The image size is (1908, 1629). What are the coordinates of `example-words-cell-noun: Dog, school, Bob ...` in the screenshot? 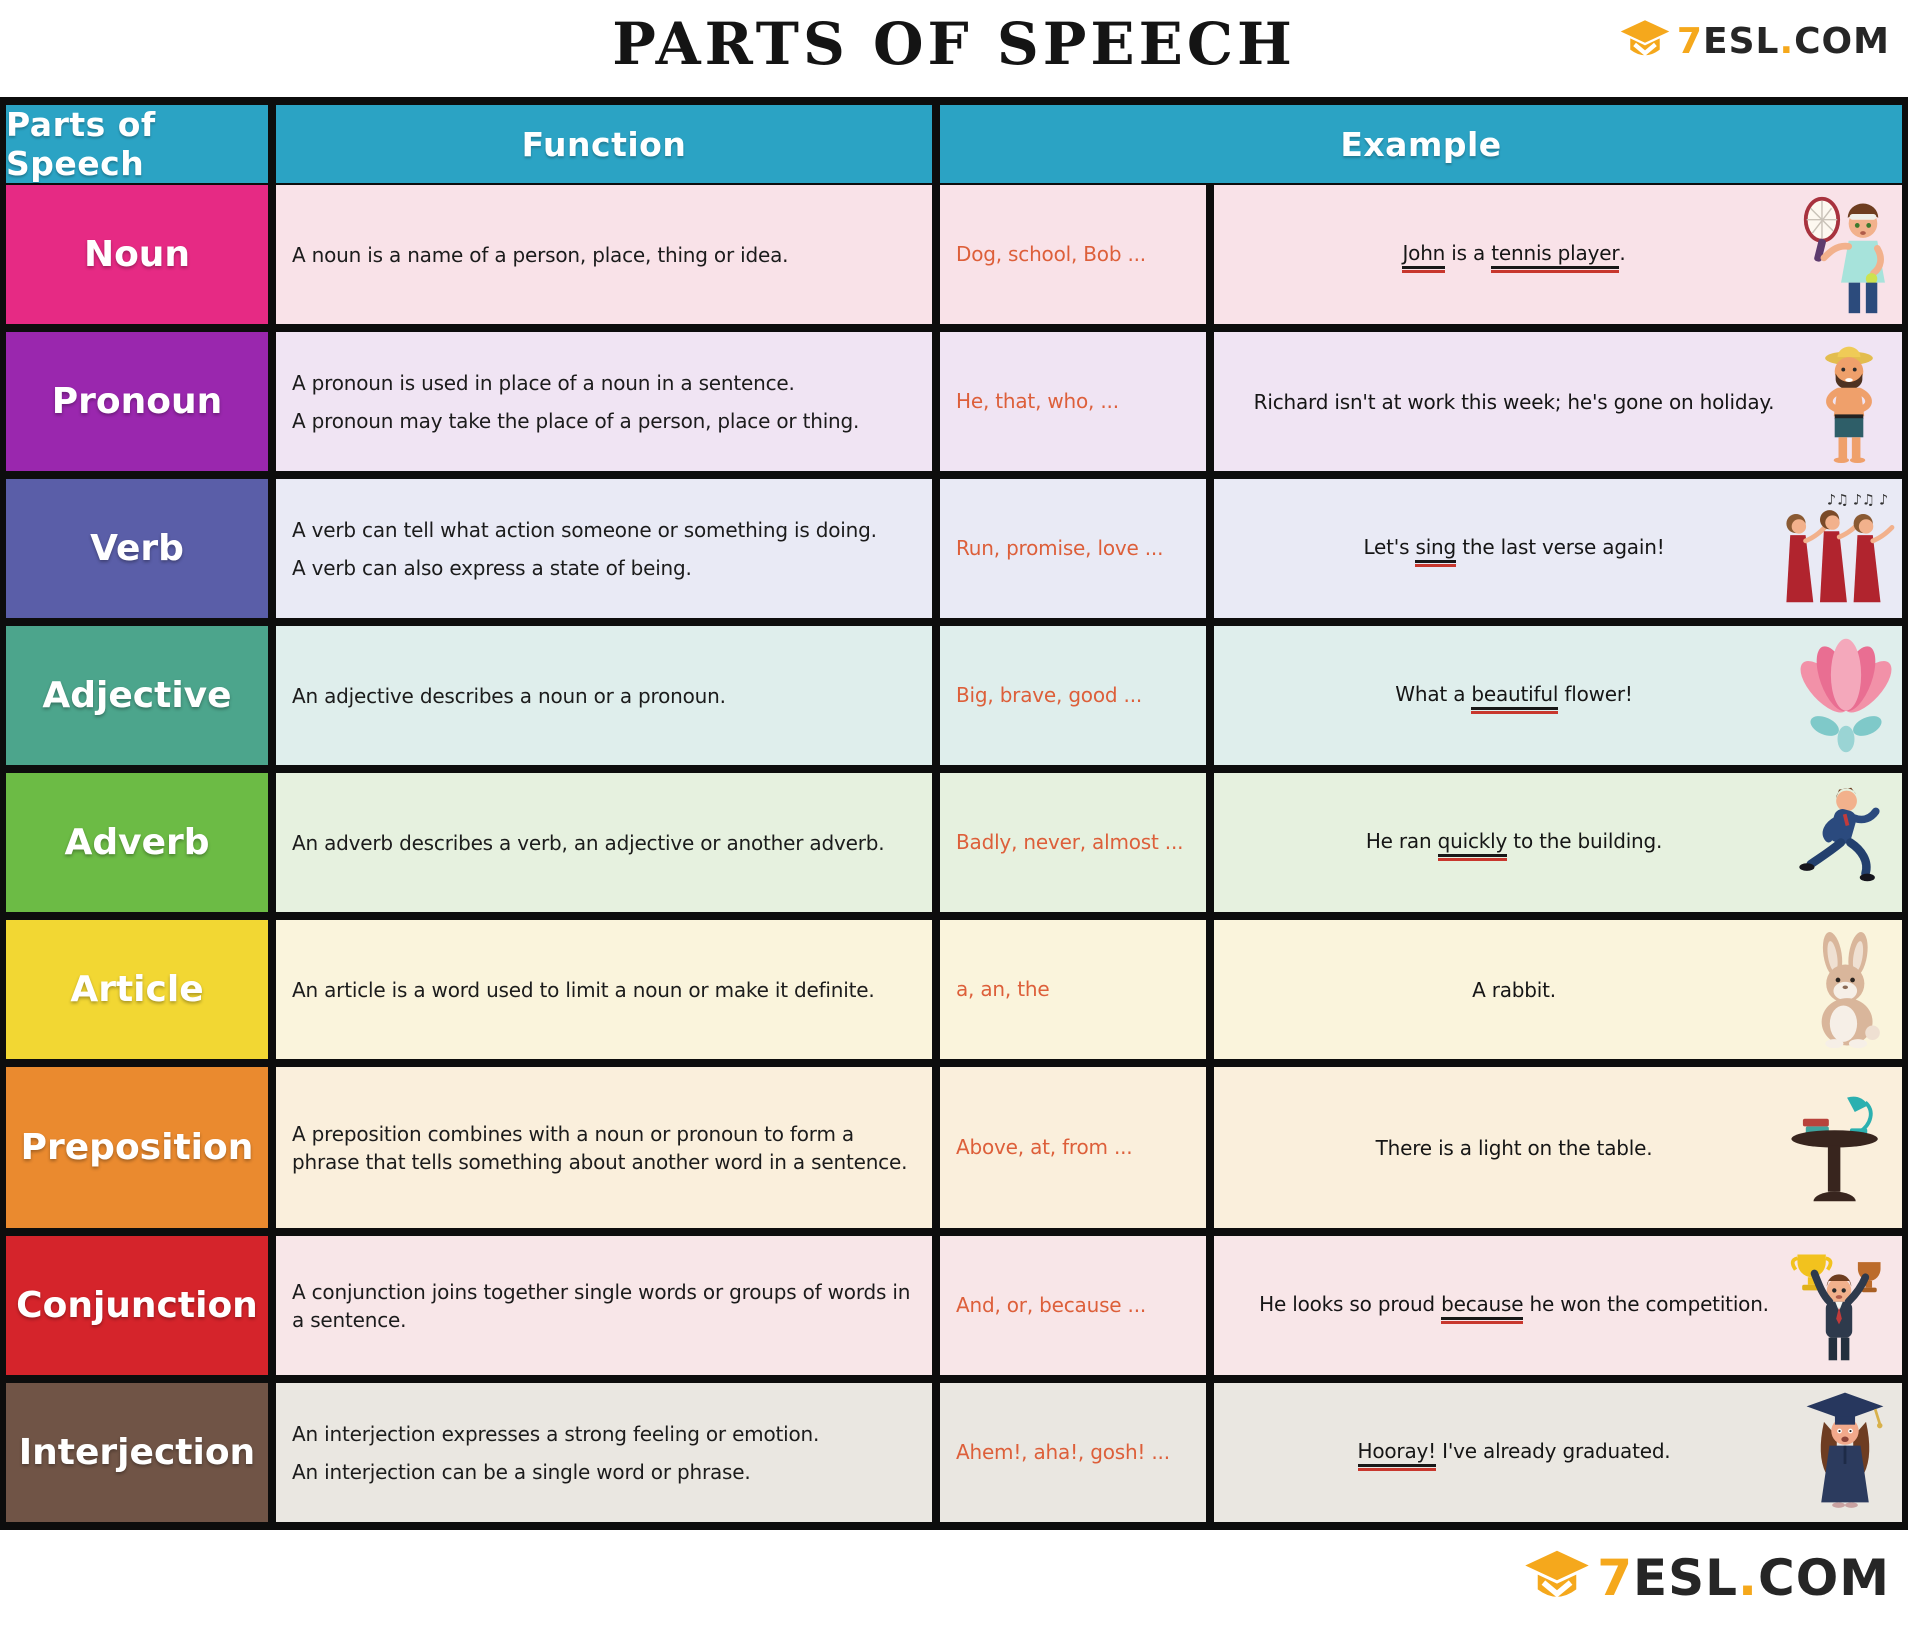 It's located at (1073, 254).